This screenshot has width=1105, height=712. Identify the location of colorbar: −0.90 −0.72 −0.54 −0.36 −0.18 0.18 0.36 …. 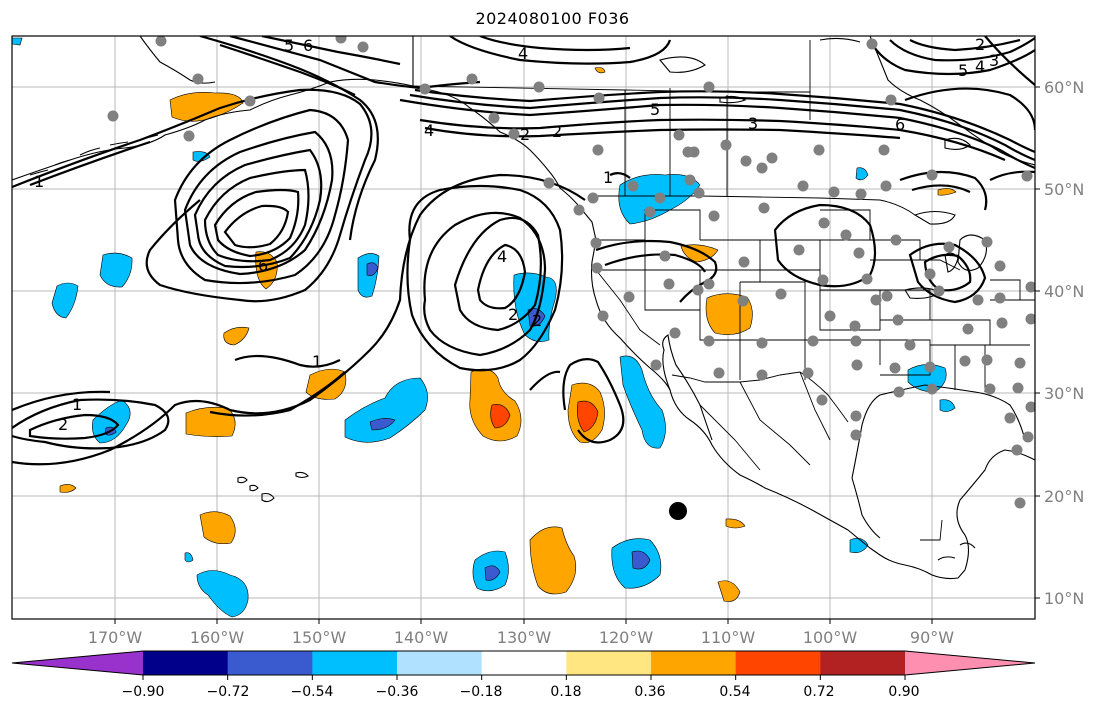
(523, 675).